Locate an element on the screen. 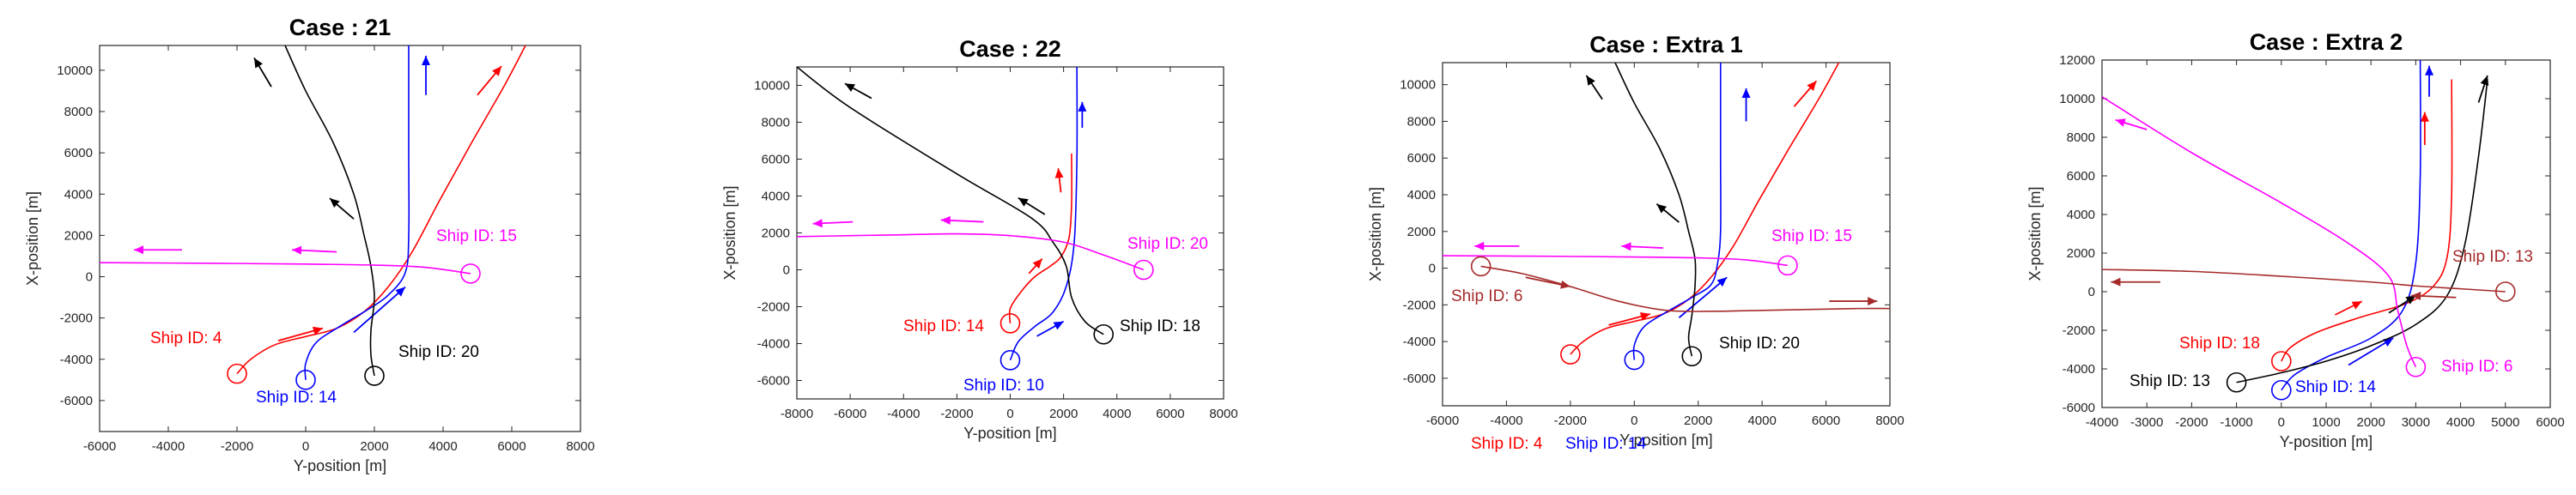  x-tick-label: -4000 is located at coordinates (2102, 422).